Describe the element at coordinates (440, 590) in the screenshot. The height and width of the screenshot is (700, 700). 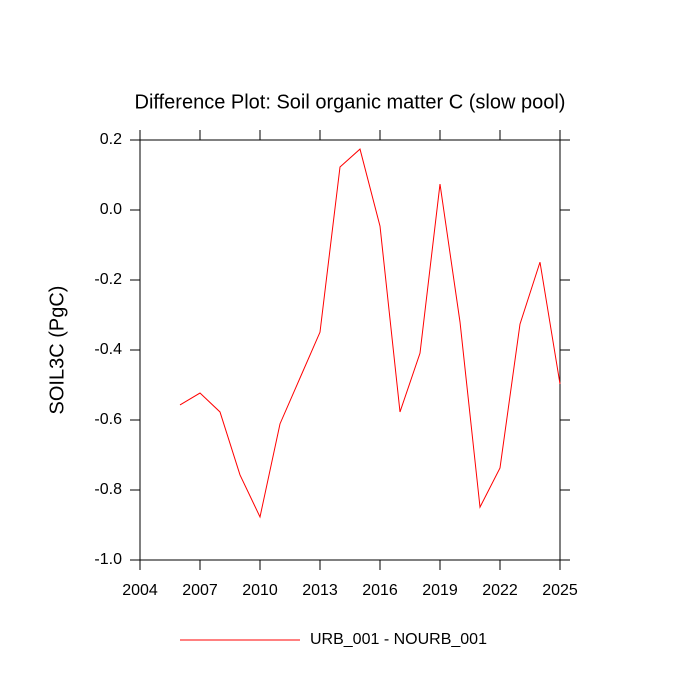
I see `x-tick-label: 2019` at that location.